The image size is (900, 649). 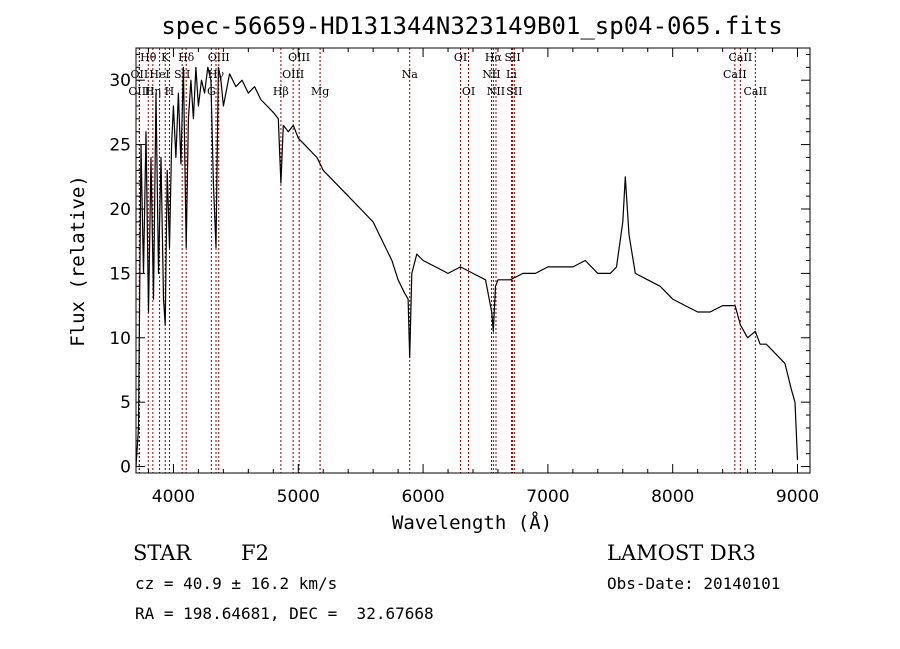 I want to click on y-tick-label: 5, so click(x=125, y=403).